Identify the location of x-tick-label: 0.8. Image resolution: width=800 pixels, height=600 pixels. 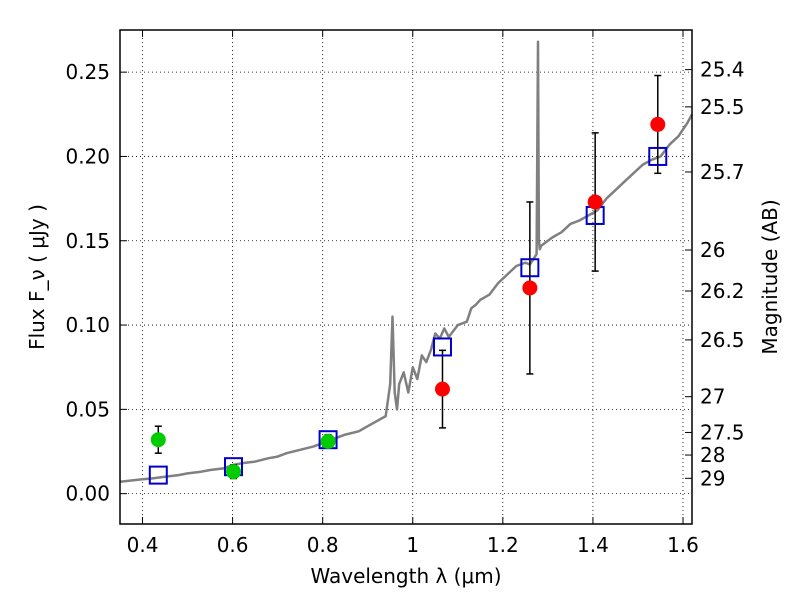
(323, 545).